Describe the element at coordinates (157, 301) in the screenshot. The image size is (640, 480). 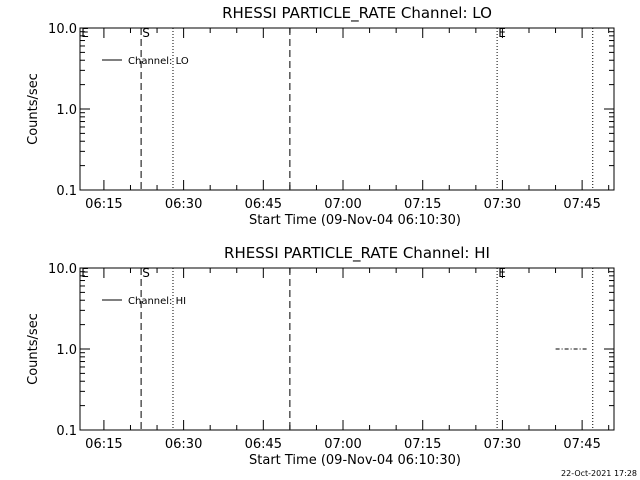
I see `legend-entry: Channel: HI` at that location.